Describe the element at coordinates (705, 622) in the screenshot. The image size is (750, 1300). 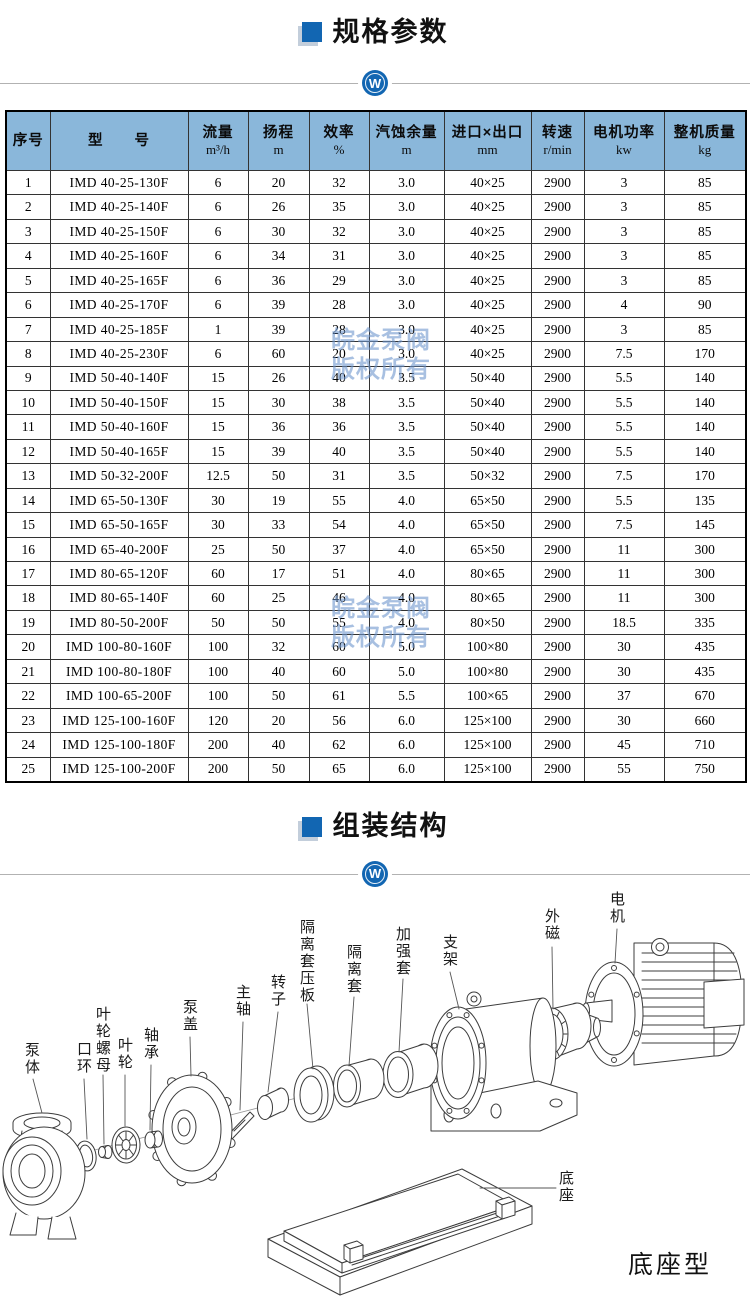
I see `cell-weight: 335` at that location.